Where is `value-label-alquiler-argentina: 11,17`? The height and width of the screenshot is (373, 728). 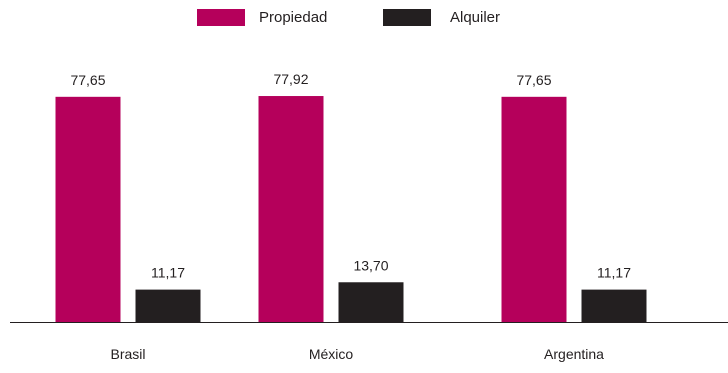
value-label-alquiler-argentina: 11,17 is located at coordinates (614, 273).